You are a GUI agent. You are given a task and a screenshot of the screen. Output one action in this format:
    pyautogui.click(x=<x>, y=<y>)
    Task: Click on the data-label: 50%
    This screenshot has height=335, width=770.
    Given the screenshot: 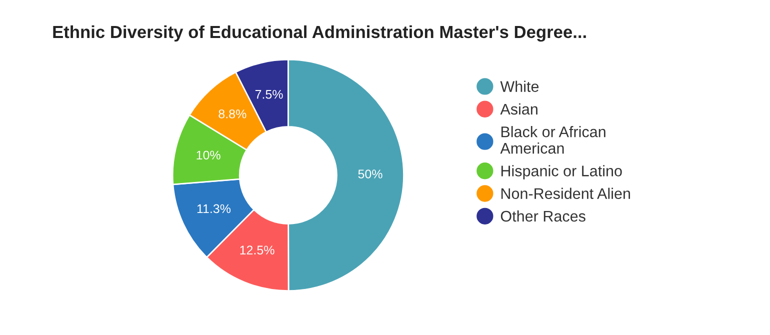 What is the action you would take?
    pyautogui.click(x=370, y=174)
    